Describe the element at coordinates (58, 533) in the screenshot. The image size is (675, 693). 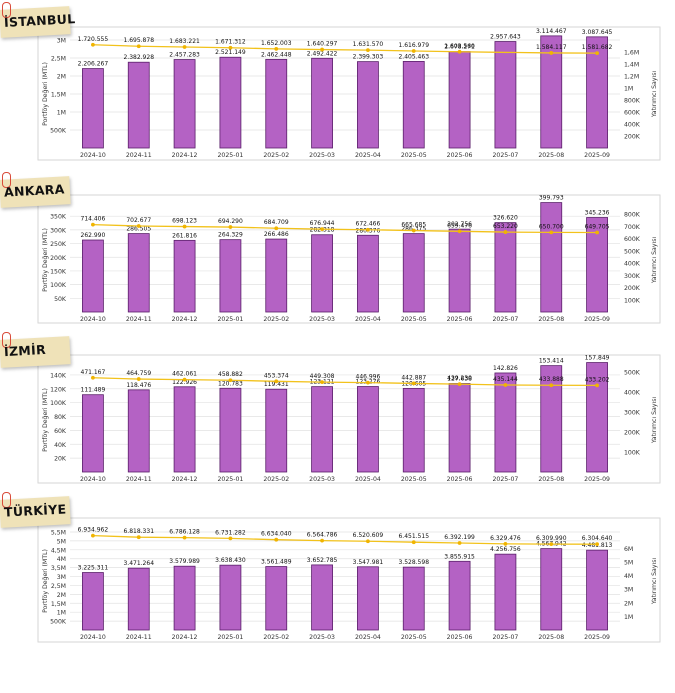
I see `y-tick-label: 5,5M` at that location.